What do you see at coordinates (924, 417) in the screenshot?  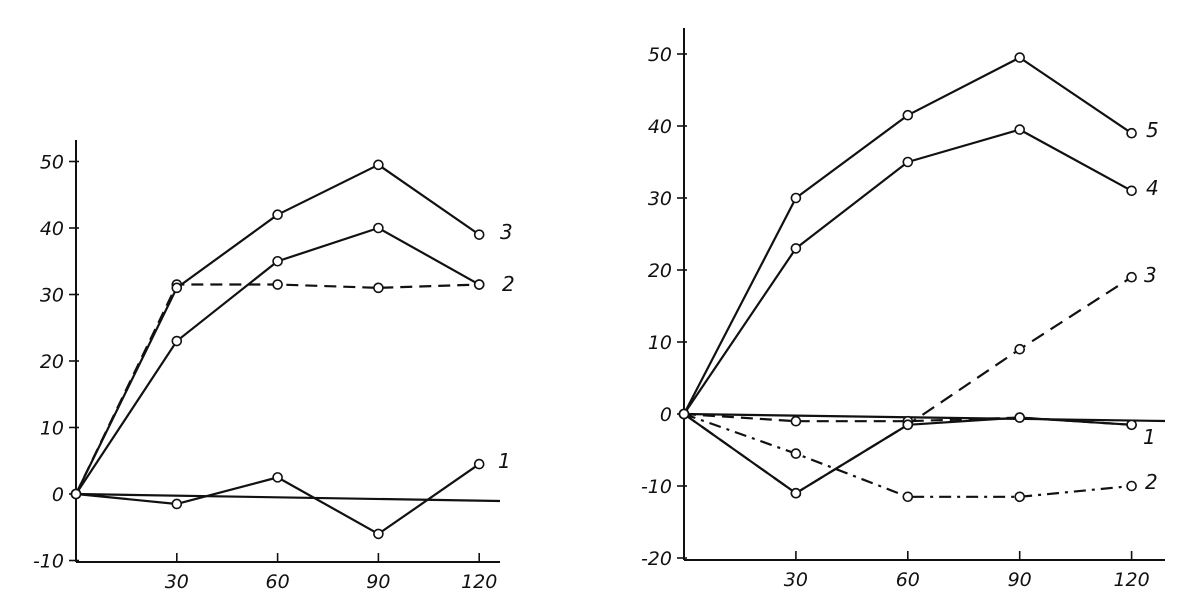 I see `zero-line` at bounding box center [924, 417].